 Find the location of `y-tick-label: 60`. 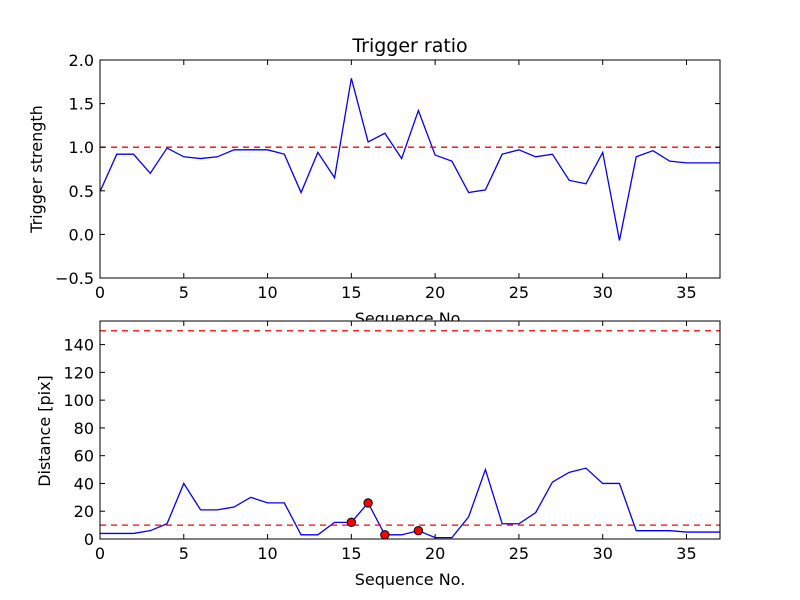

y-tick-label: 60 is located at coordinates (84, 456).